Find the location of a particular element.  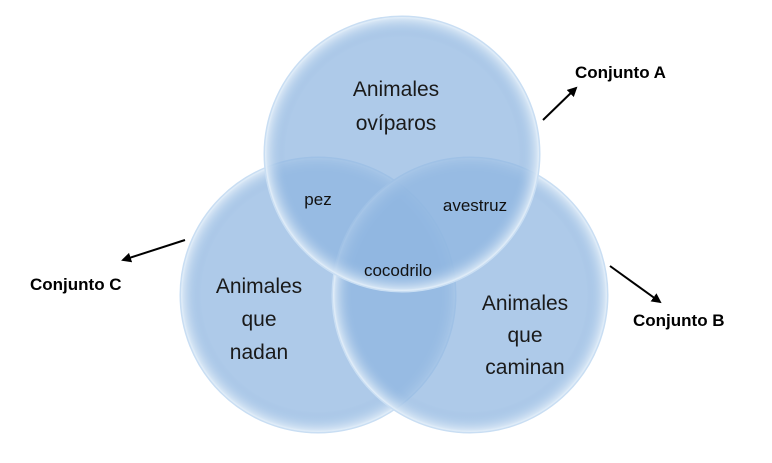

arrow-set-c is located at coordinates (153, 251).